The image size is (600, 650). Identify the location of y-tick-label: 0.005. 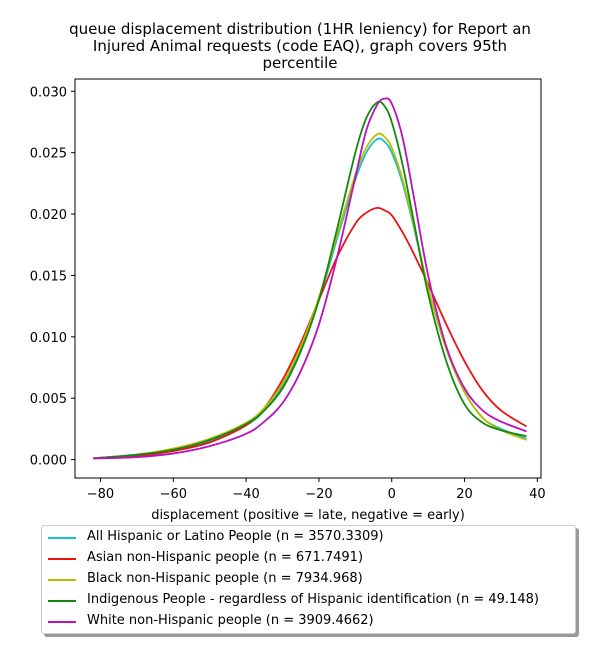
(48, 399).